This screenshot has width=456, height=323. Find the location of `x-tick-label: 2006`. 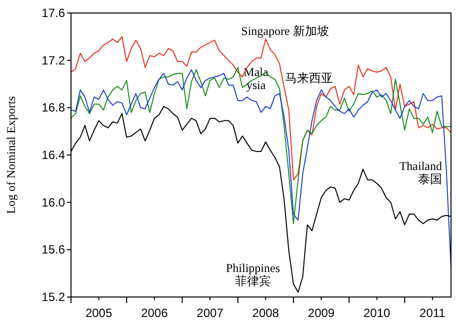

x-tick-label: 2006 is located at coordinates (154, 313).